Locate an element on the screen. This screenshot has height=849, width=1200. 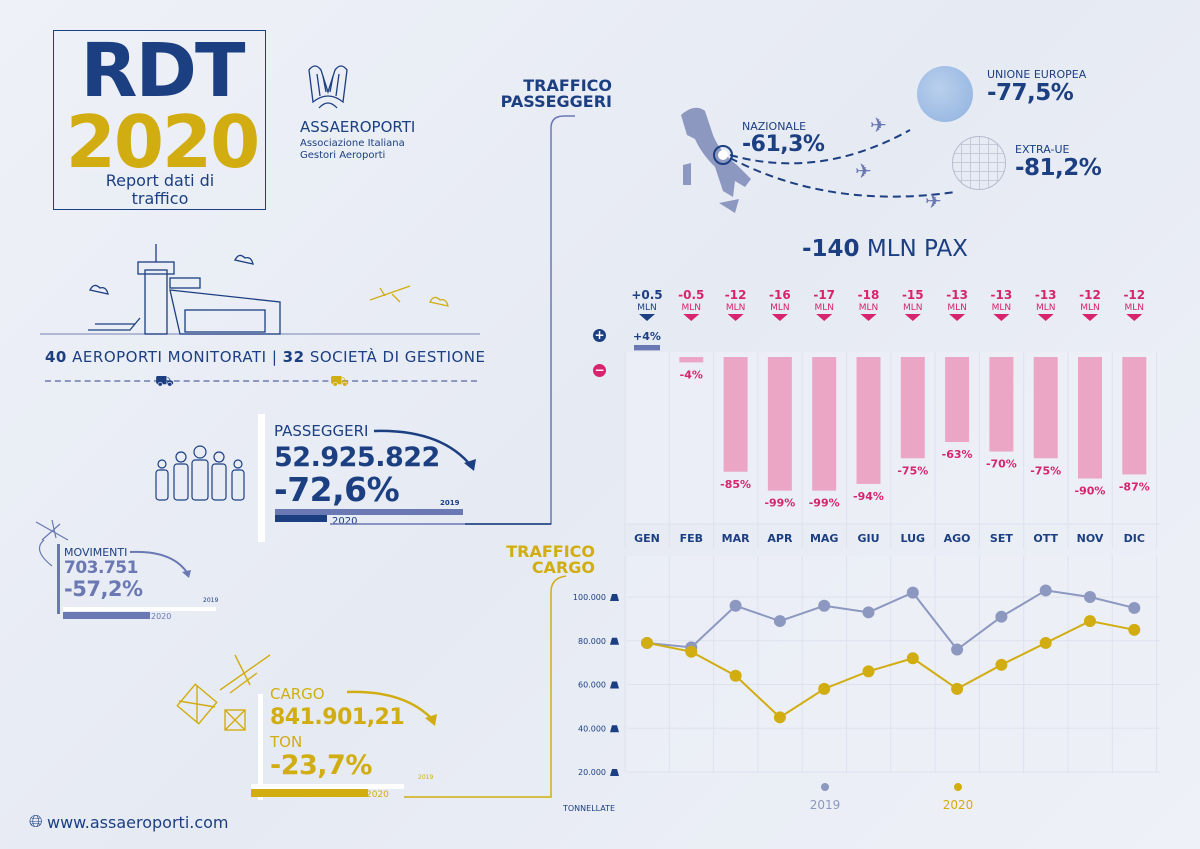
bar-plot-area is located at coordinates (892, 438).